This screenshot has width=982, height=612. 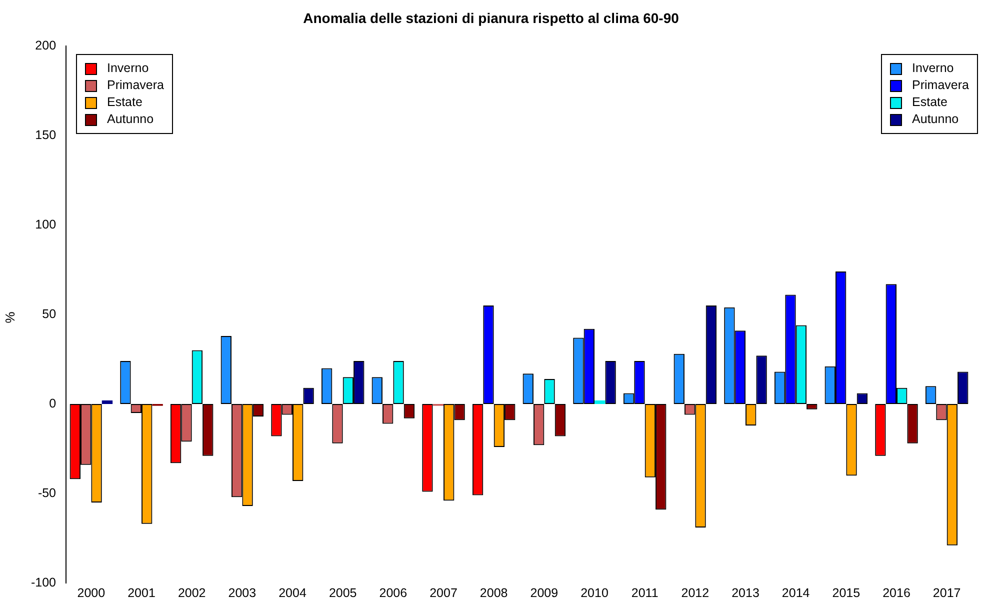 I want to click on x-tick-label: 2000, so click(x=91, y=593).